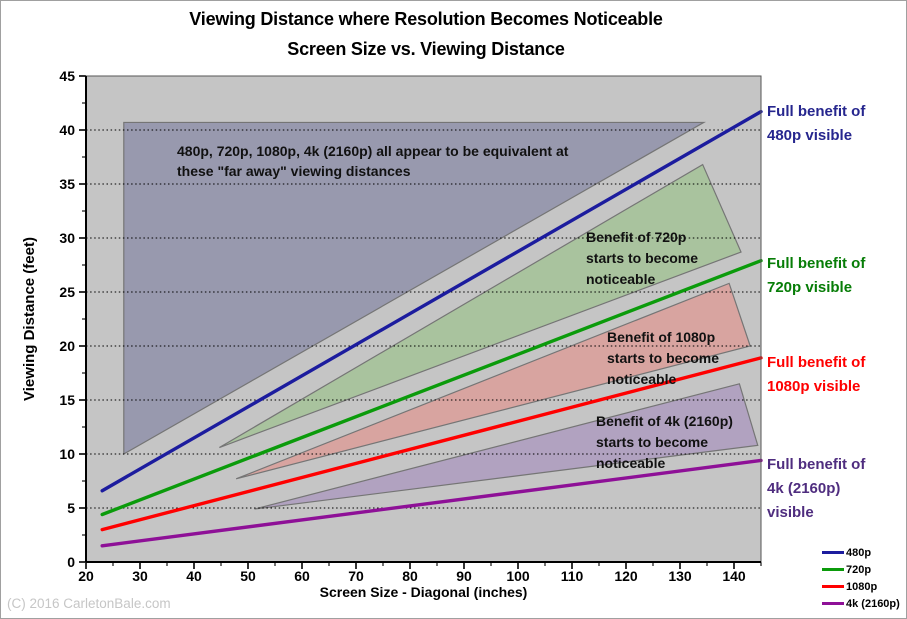  What do you see at coordinates (302, 576) in the screenshot?
I see `x-tick-label-60: 60` at bounding box center [302, 576].